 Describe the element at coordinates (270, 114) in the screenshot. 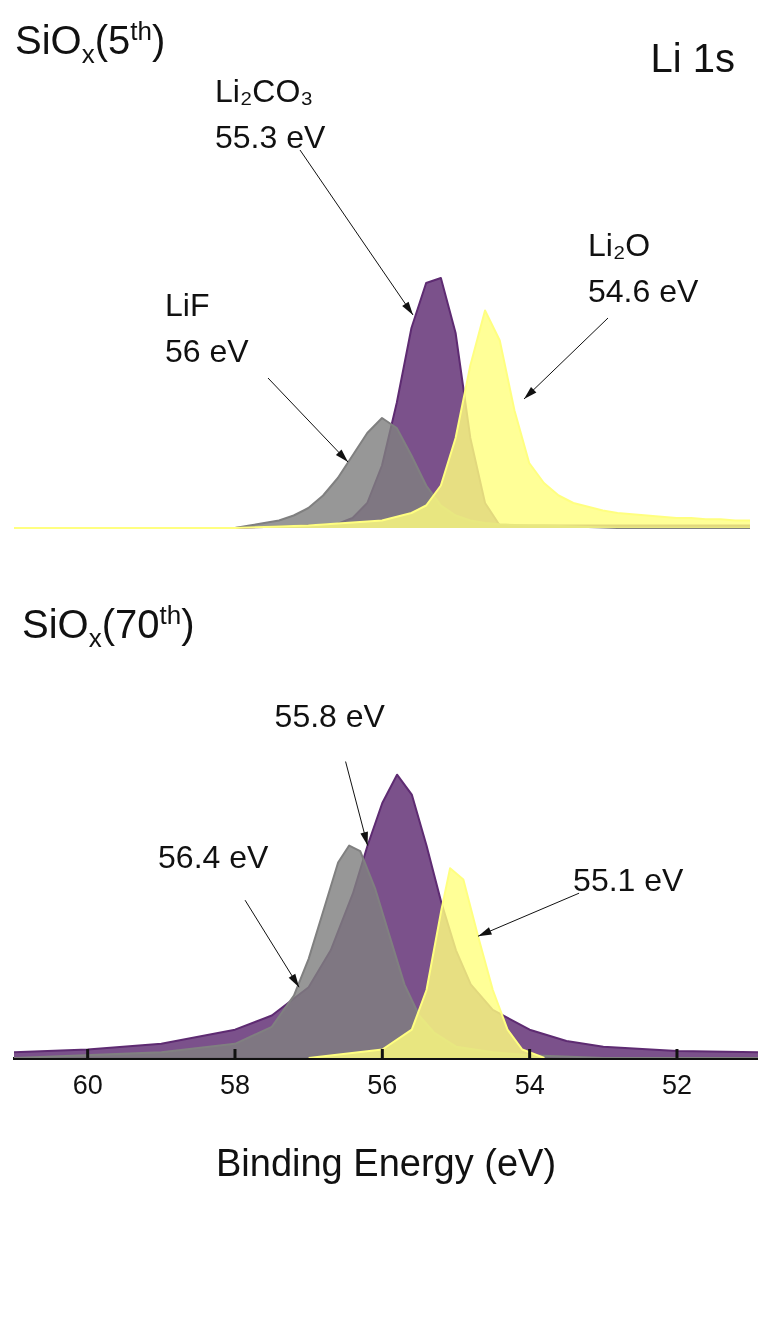

I see `text: Li₂CO₃ 55.3 eV` at that location.